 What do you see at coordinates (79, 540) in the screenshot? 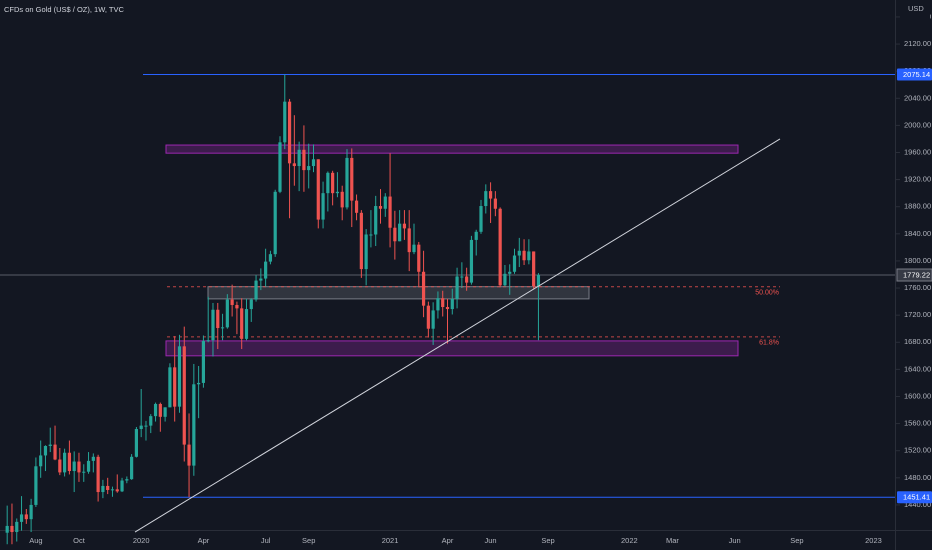
I see `x-tick-label: Oct` at bounding box center [79, 540].